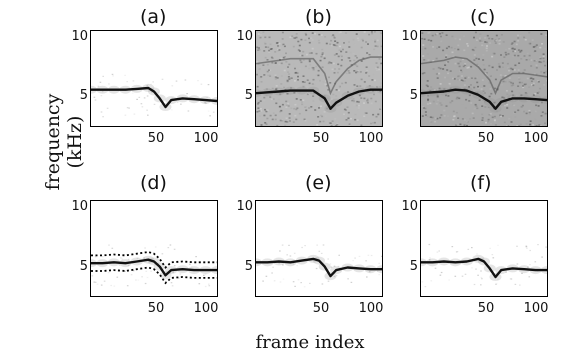 Image resolution: width=572 pixels, height=362 pixels. Describe the element at coordinates (536, 138) in the screenshot. I see `panel-c-xtick-100: 100` at that location.